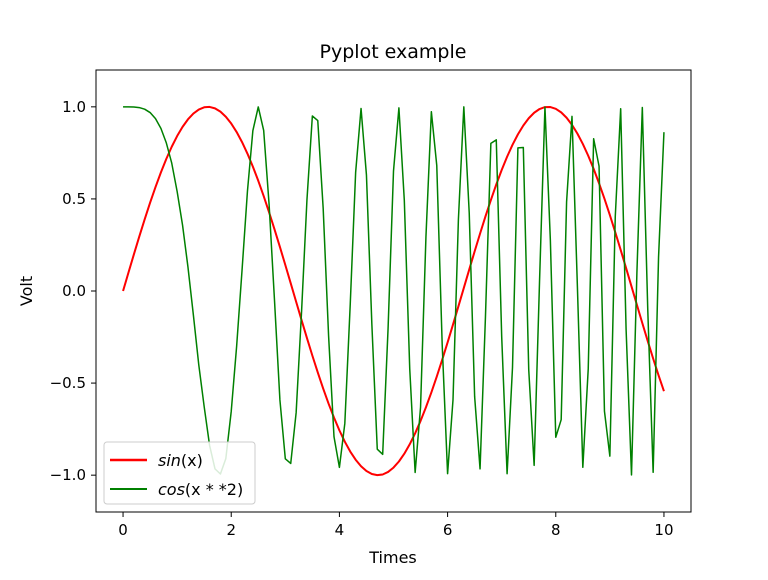 Image resolution: width=768 pixels, height=580 pixels. What do you see at coordinates (556, 530) in the screenshot?
I see `x-tick-label: 8` at bounding box center [556, 530].